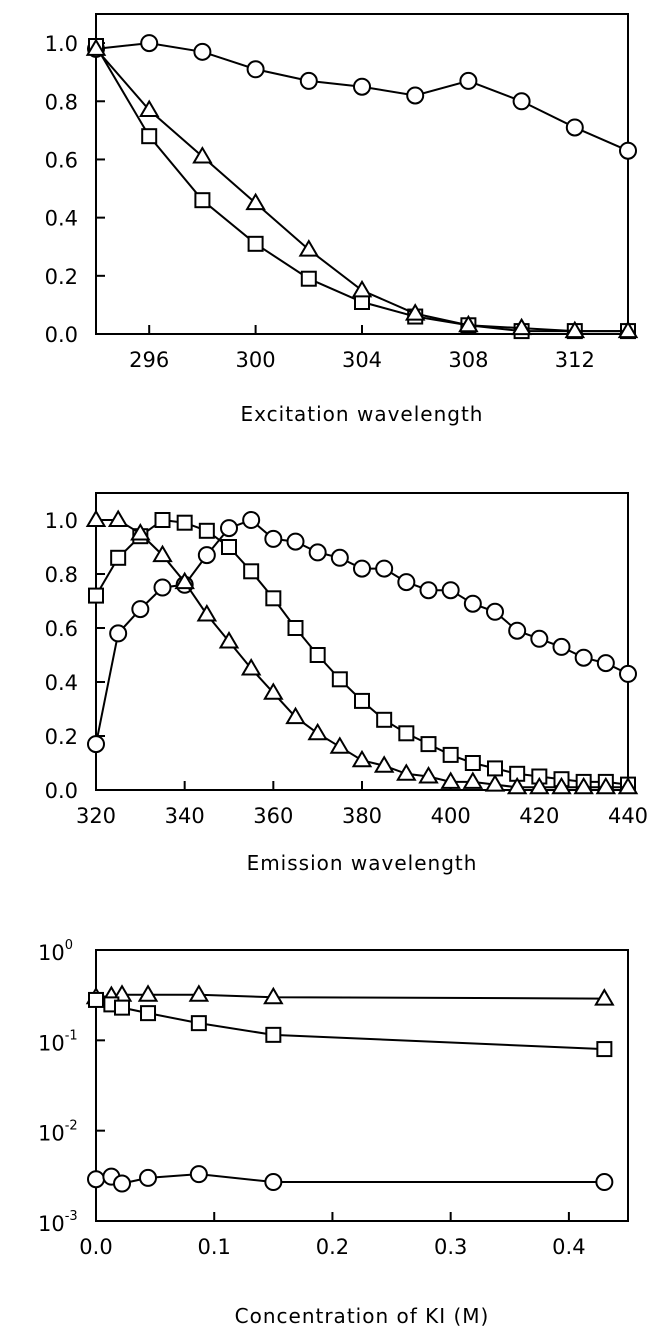 This screenshot has height=1340, width=649. Describe the element at coordinates (450, 1247) in the screenshot. I see `x-tick-label: 0.3` at that location.